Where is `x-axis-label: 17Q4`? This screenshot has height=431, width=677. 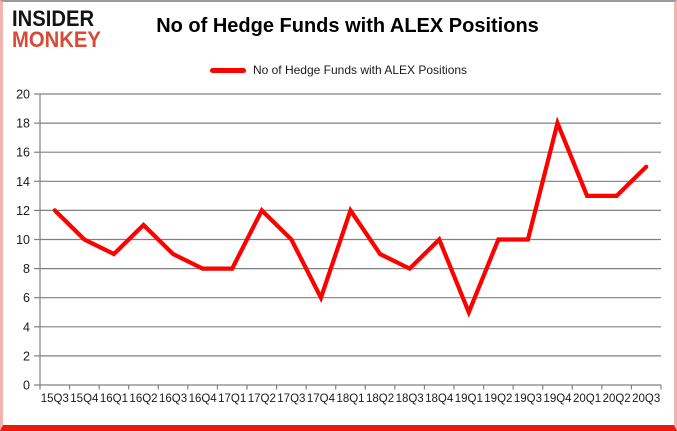
x-axis-label: 17Q4 is located at coordinates (321, 399).